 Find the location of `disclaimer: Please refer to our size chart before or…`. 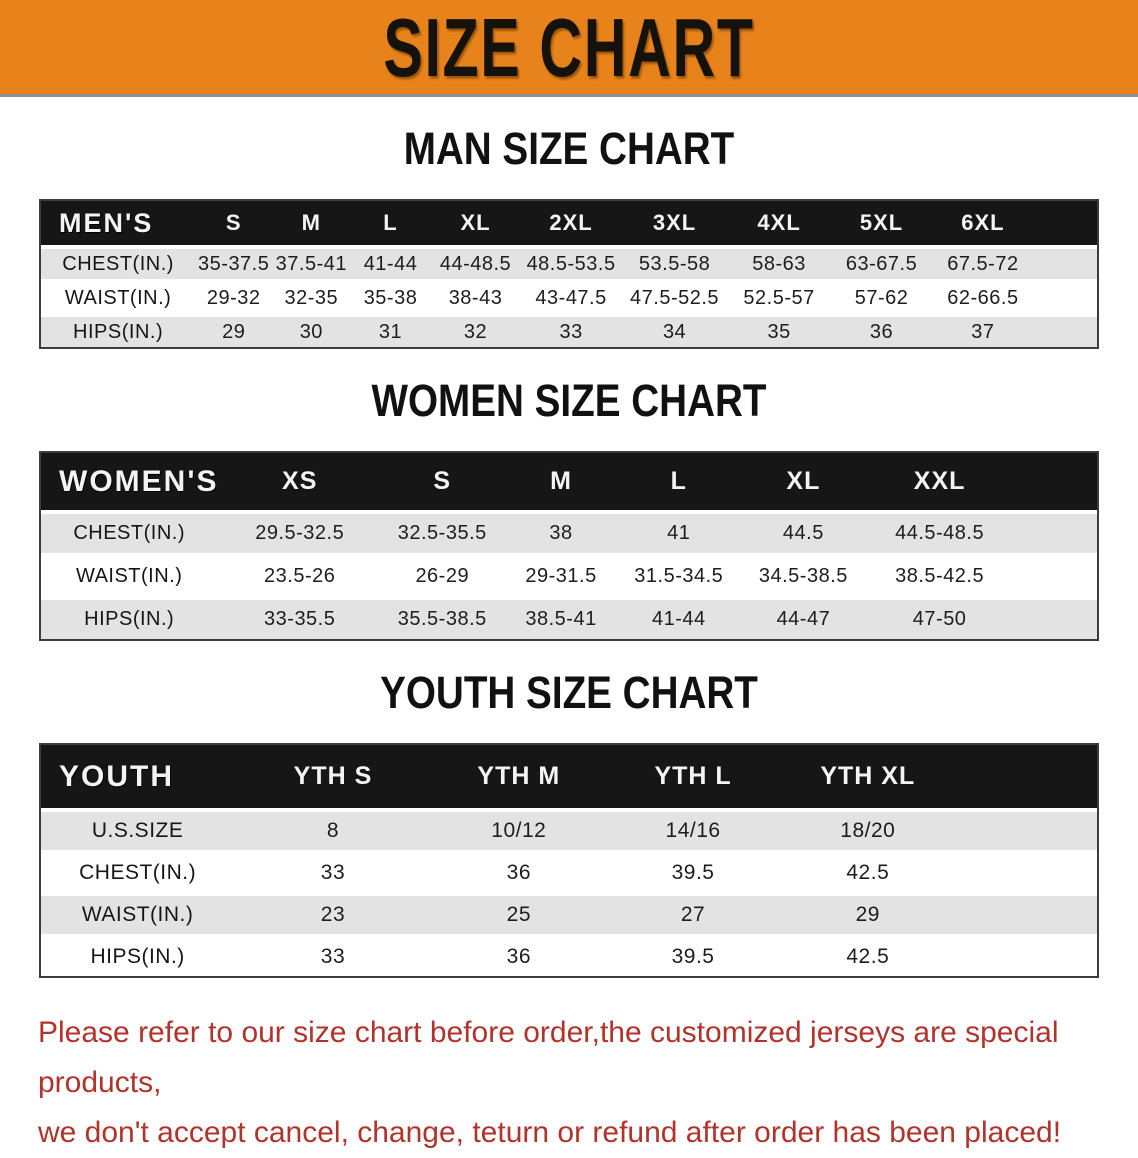

disclaimer: Please refer to our size chart before or… is located at coordinates (588, 1083).